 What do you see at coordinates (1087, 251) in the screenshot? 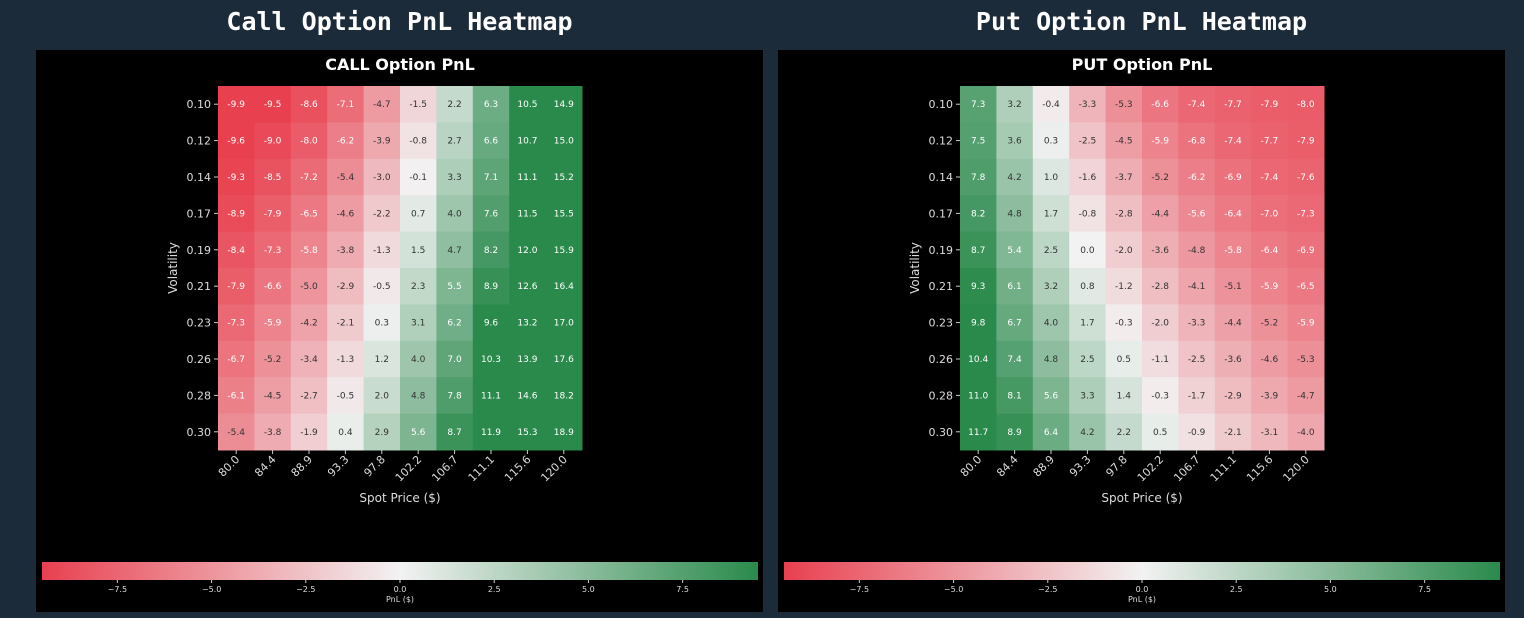
I see `put-cell-value-label: 0.0` at bounding box center [1087, 251].